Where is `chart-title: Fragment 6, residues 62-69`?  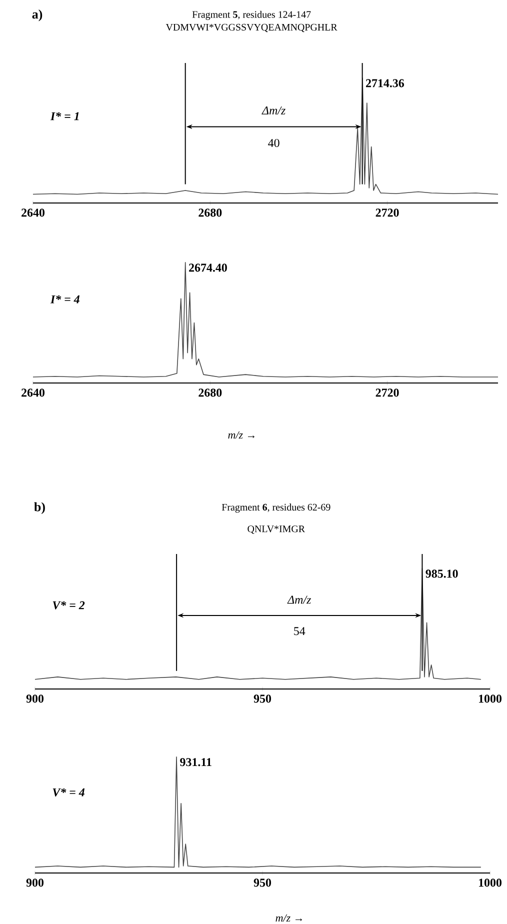
chart-title: Fragment 6, residues 62-69 is located at coordinates (276, 508).